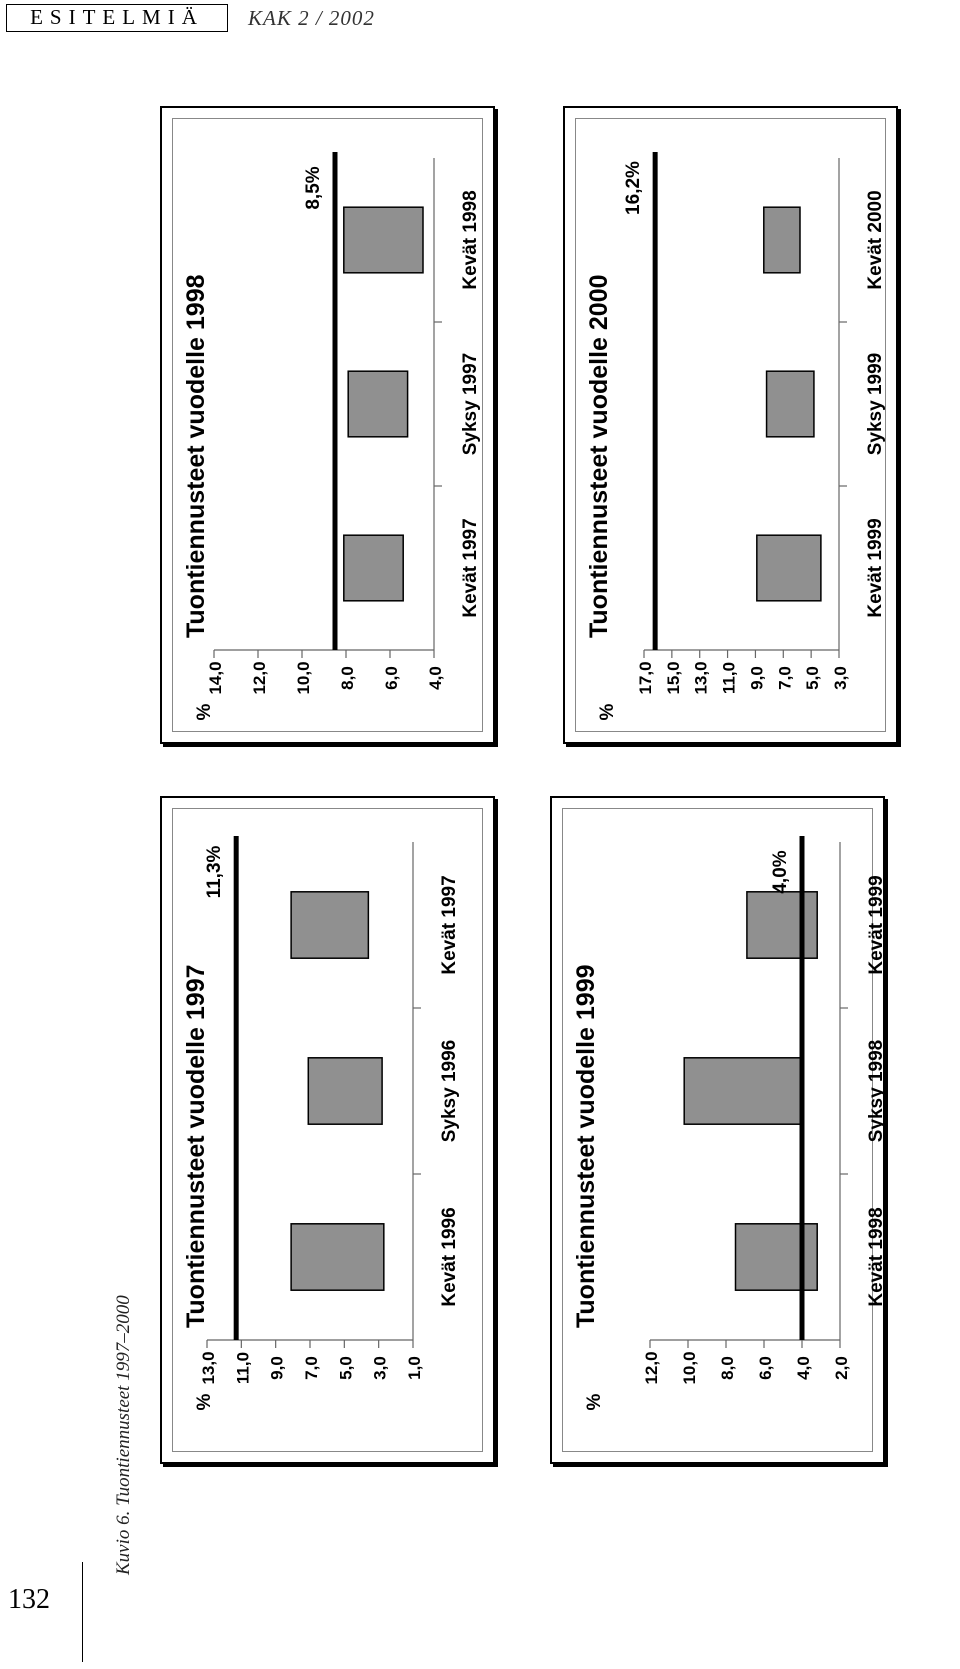  I want to click on journal-issue: KAK 2 / 2002, so click(311, 18).